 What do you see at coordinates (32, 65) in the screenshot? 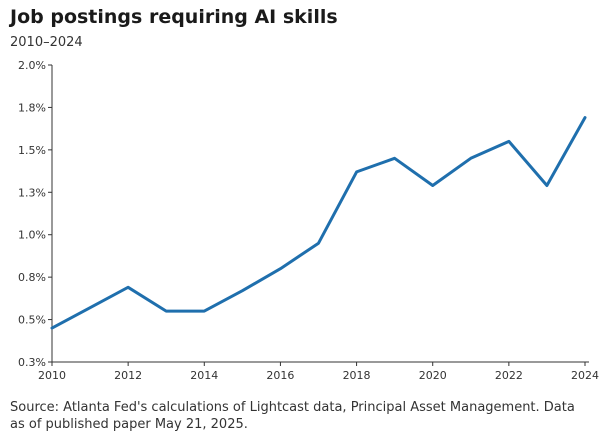
I see `y-tick-label: 2.0%` at bounding box center [32, 65].